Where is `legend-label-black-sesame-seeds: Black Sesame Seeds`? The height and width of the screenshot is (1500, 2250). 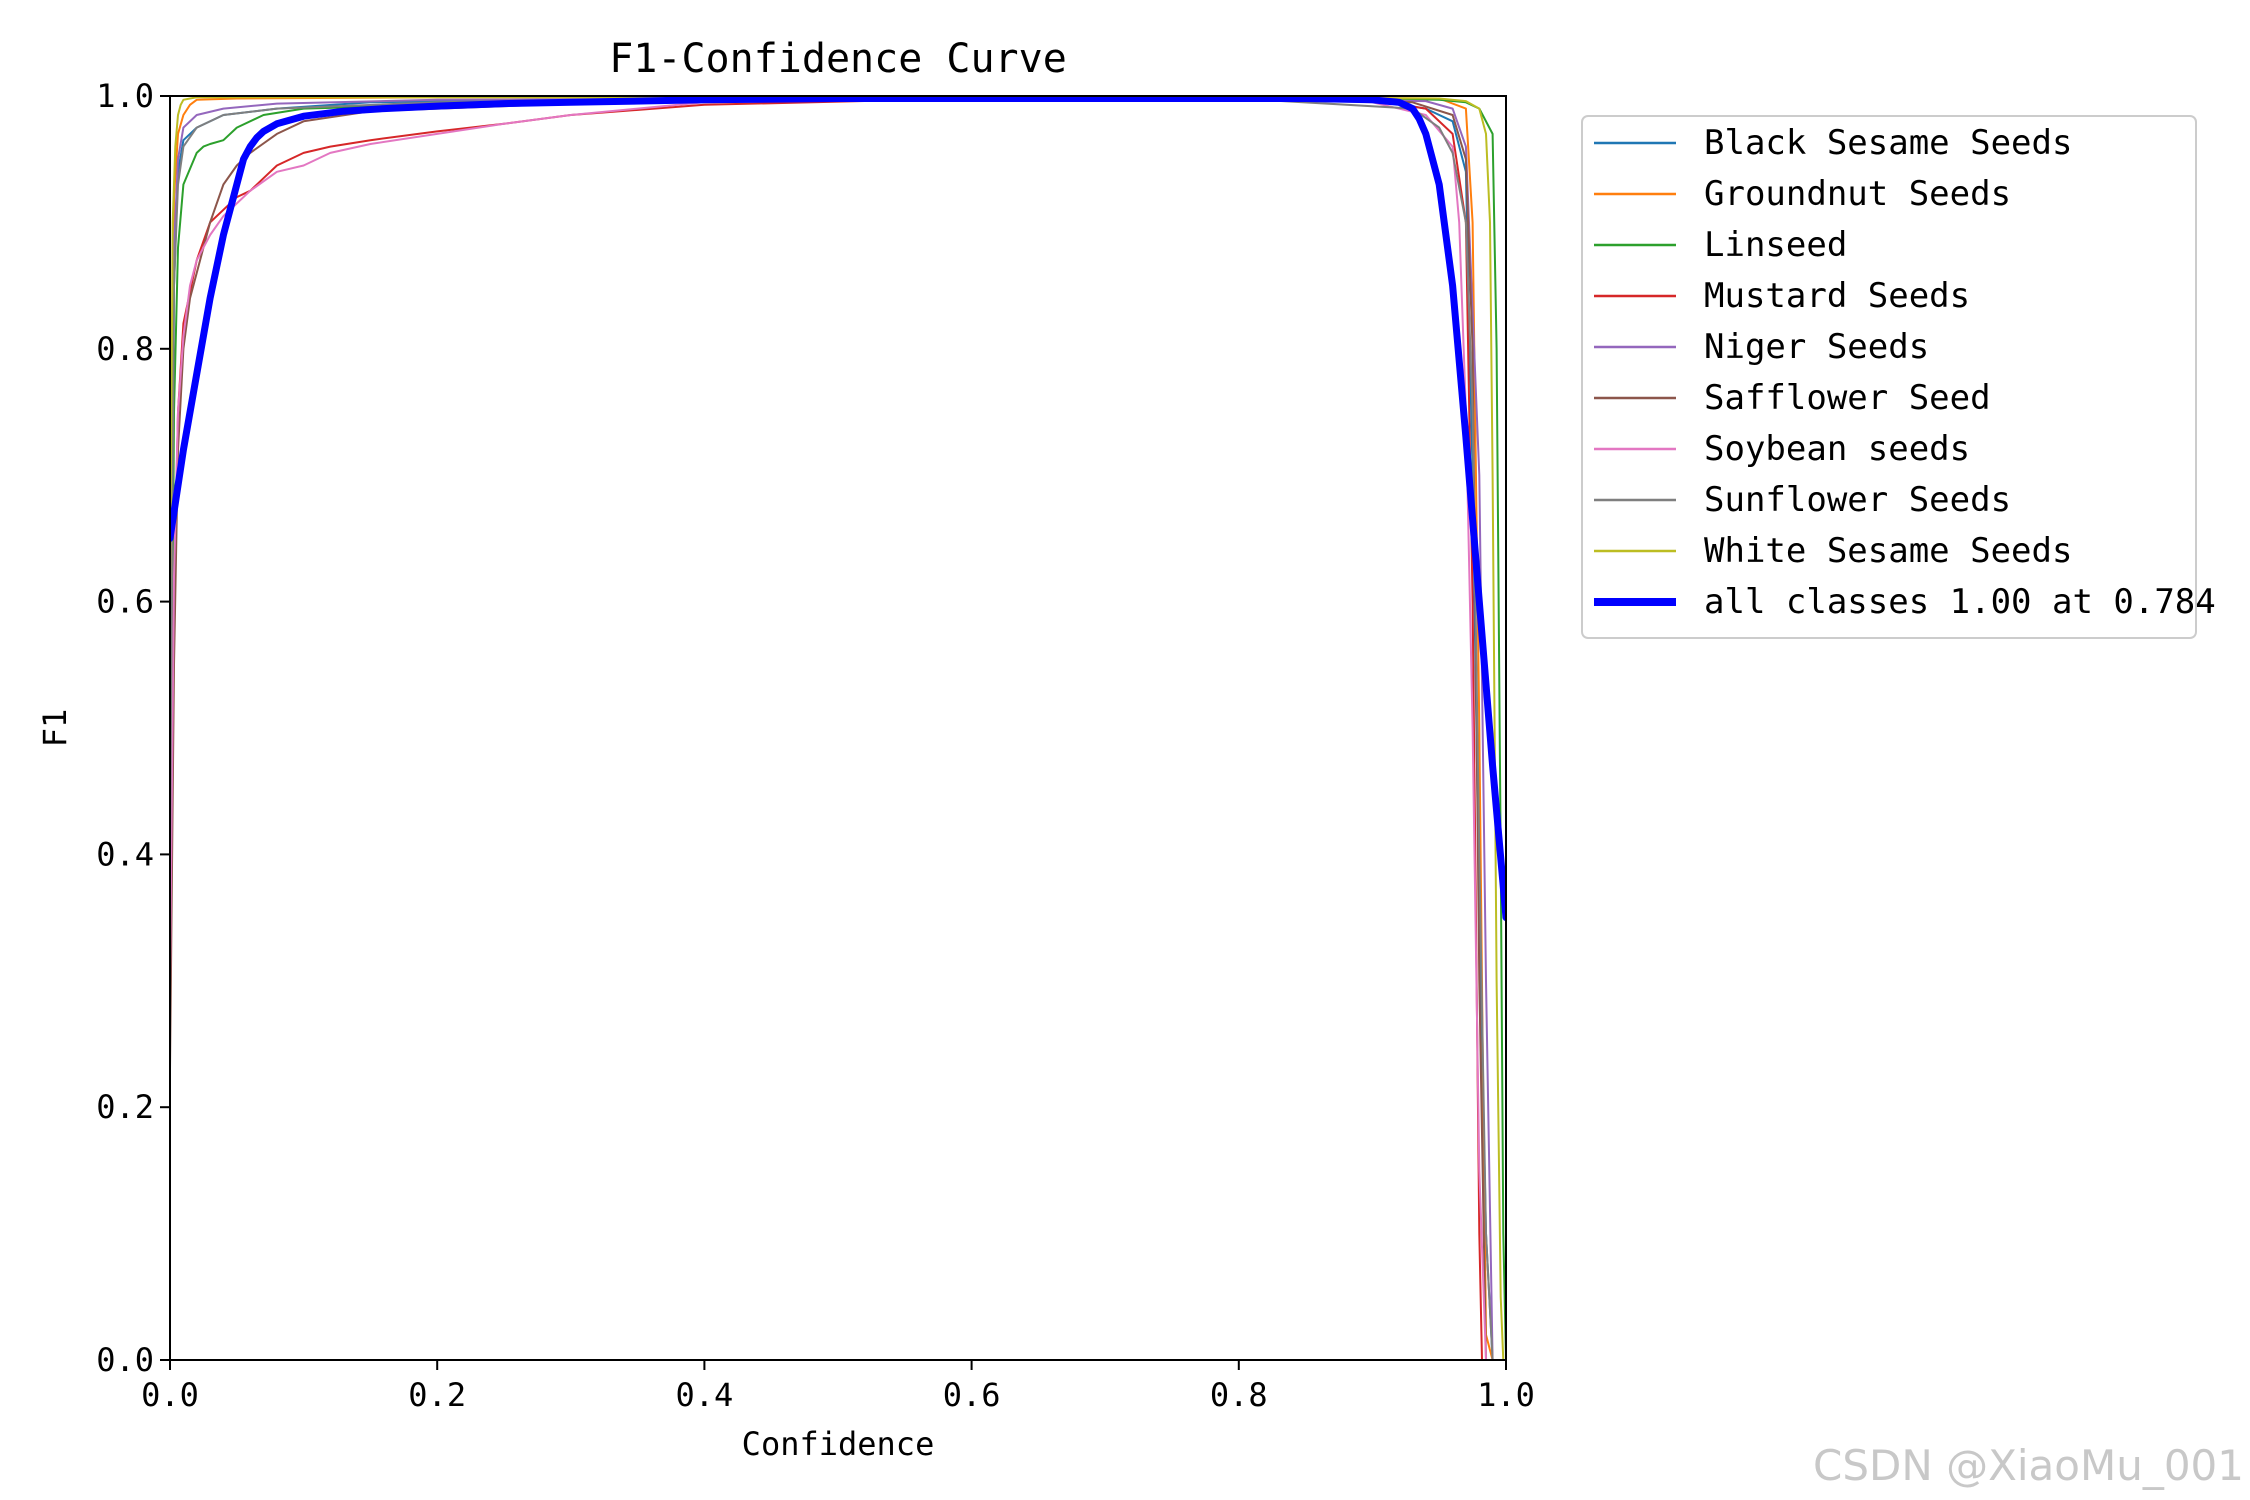
legend-label-black-sesame-seeds: Black Sesame Seeds is located at coordinates (1888, 143).